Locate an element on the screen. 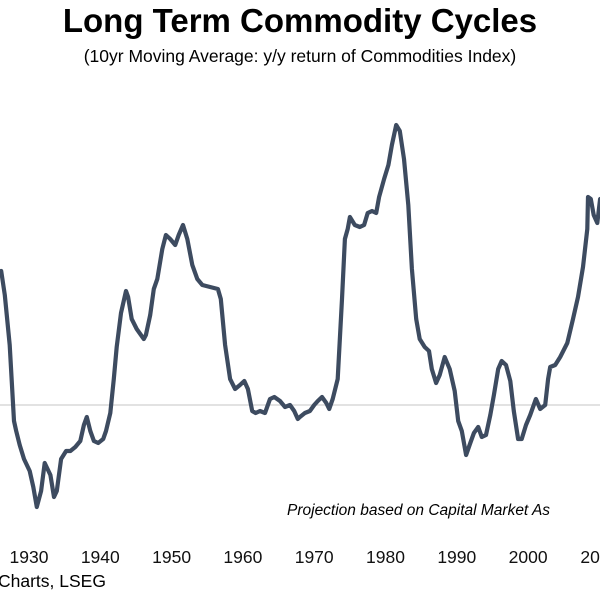  x-tick-label: 1950 is located at coordinates (171, 557).